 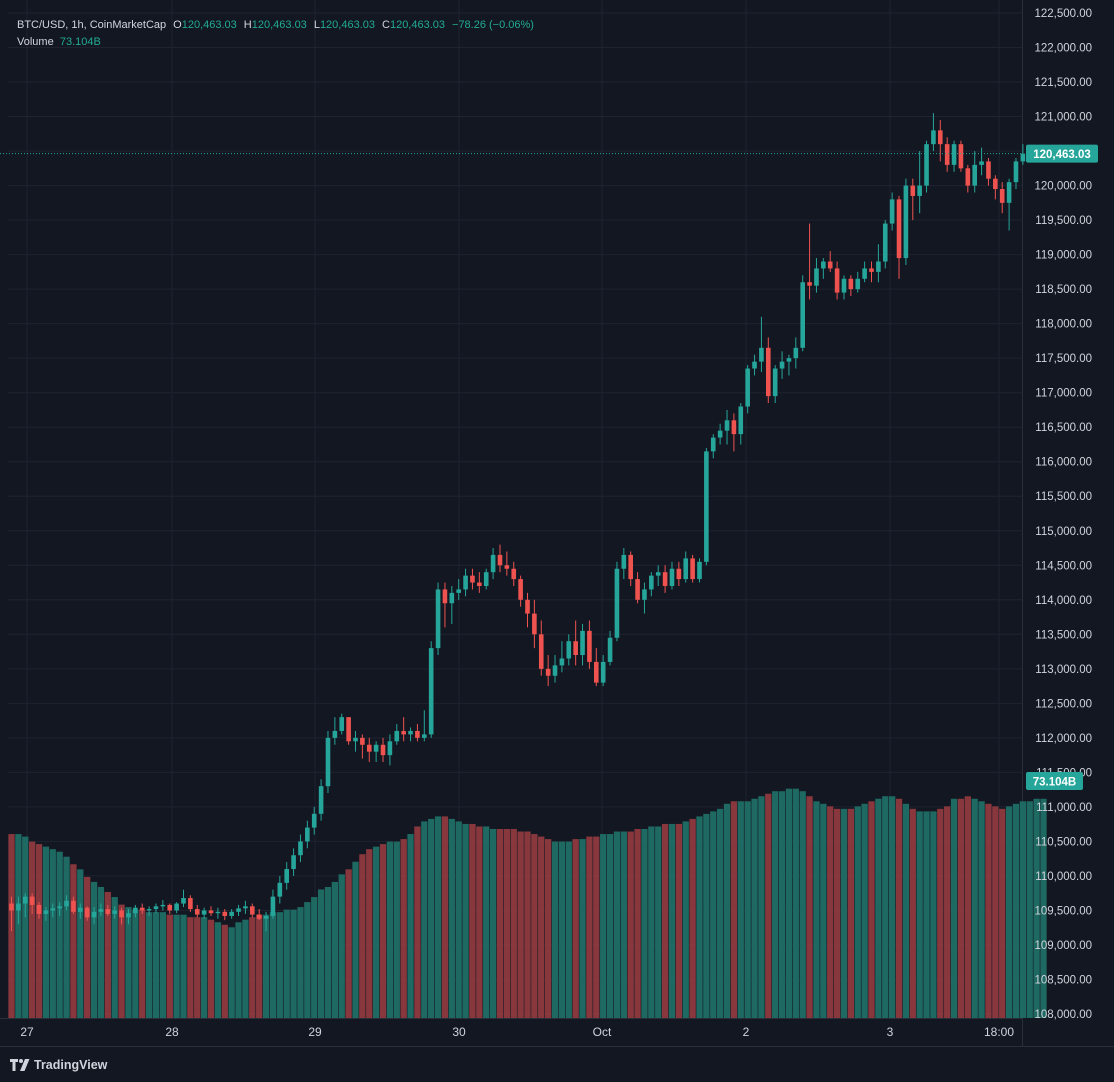 I want to click on price-tick-label: 110,500.00, so click(x=1063, y=842).